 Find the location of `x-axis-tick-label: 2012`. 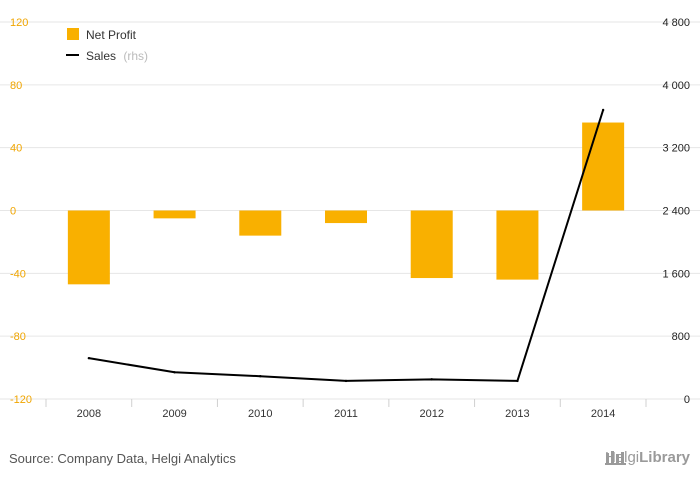

x-axis-tick-label: 2012 is located at coordinates (431, 414).